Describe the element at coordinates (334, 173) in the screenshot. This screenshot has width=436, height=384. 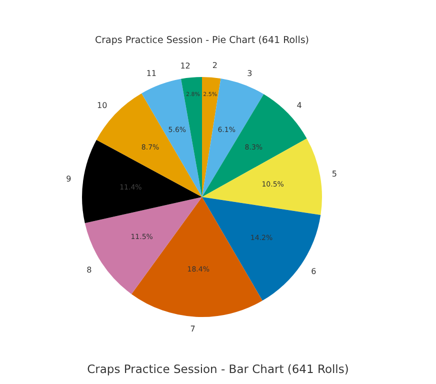
I see `slice-label: 5` at that location.